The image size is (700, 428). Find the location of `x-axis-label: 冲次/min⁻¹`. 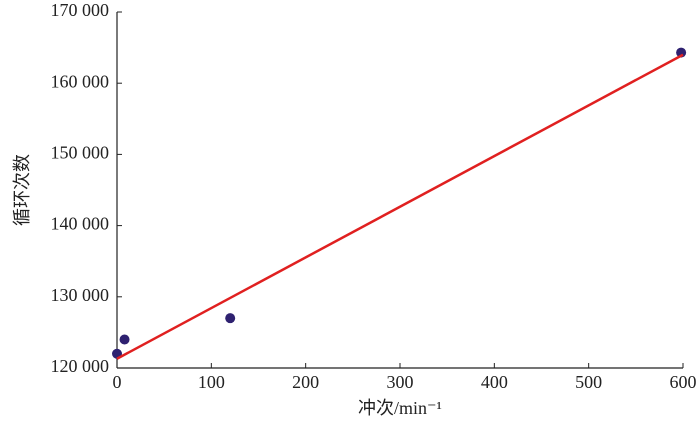

x-axis-label: 冲次/min⁻¹ is located at coordinates (400, 408).